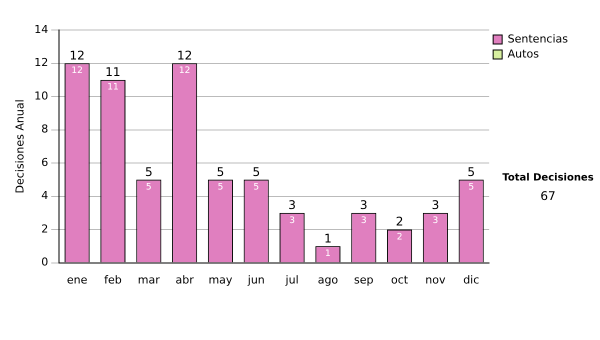 This screenshot has width=600, height=340. I want to click on y-tick-label: 12, so click(41, 63).